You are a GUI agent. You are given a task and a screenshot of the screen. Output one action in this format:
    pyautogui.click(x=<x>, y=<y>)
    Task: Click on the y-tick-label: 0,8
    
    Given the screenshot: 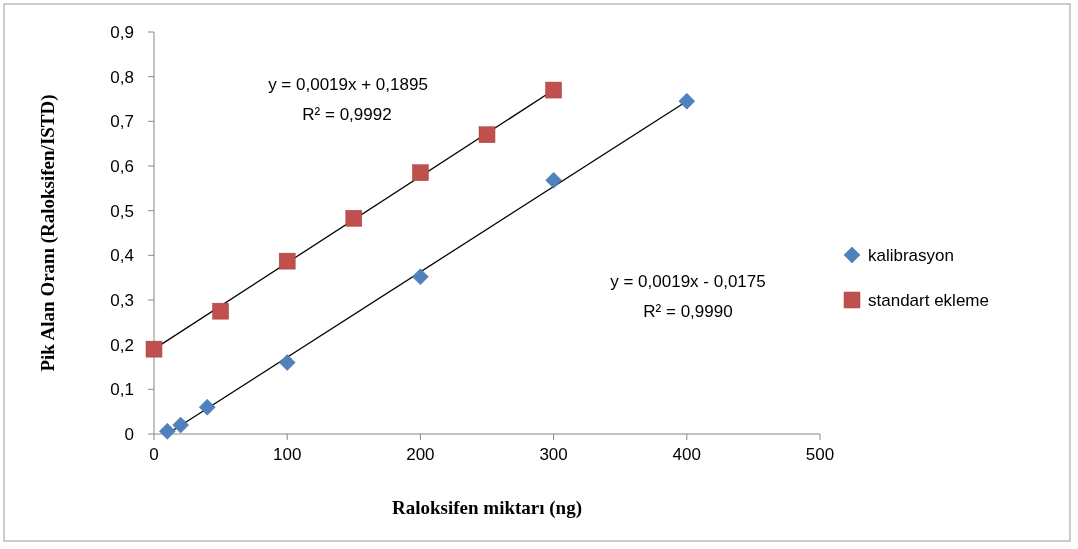 What is the action you would take?
    pyautogui.click(x=122, y=77)
    